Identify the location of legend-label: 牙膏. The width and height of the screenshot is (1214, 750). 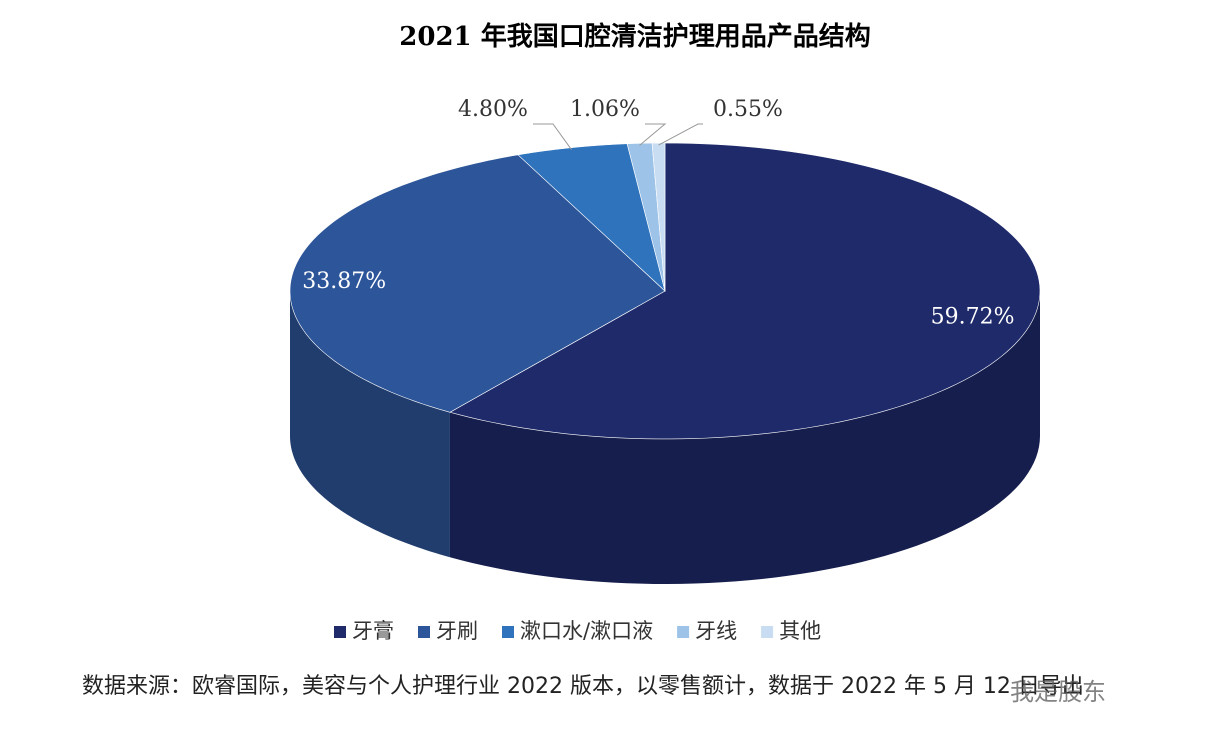
(373, 631).